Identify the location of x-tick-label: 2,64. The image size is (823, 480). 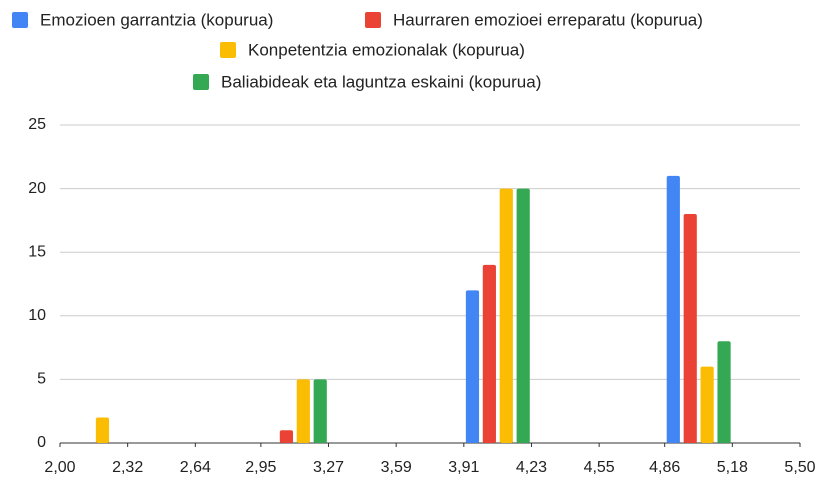
(195, 467).